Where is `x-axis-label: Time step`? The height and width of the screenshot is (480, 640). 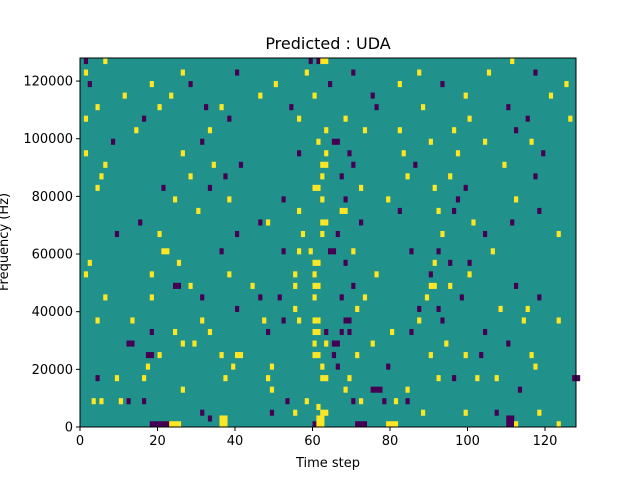
x-axis-label: Time step is located at coordinates (327, 463).